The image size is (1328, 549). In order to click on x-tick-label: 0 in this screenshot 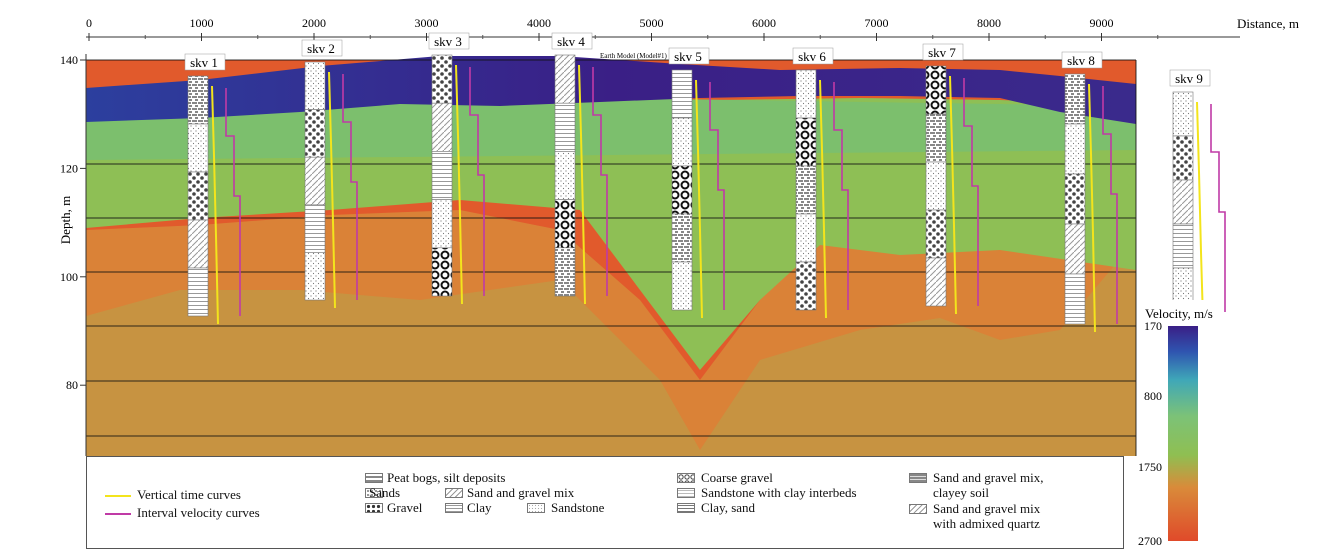, I will do `click(89, 23)`.